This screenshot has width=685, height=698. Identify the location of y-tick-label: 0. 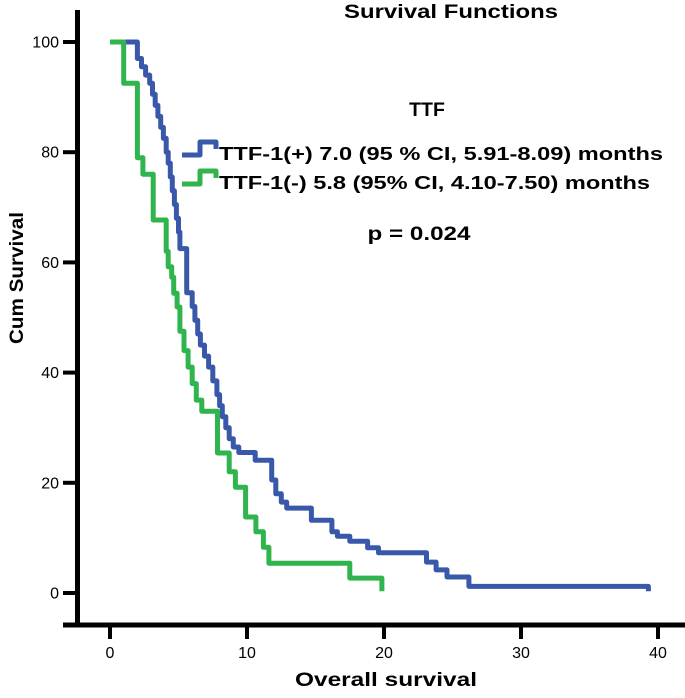
(54, 594).